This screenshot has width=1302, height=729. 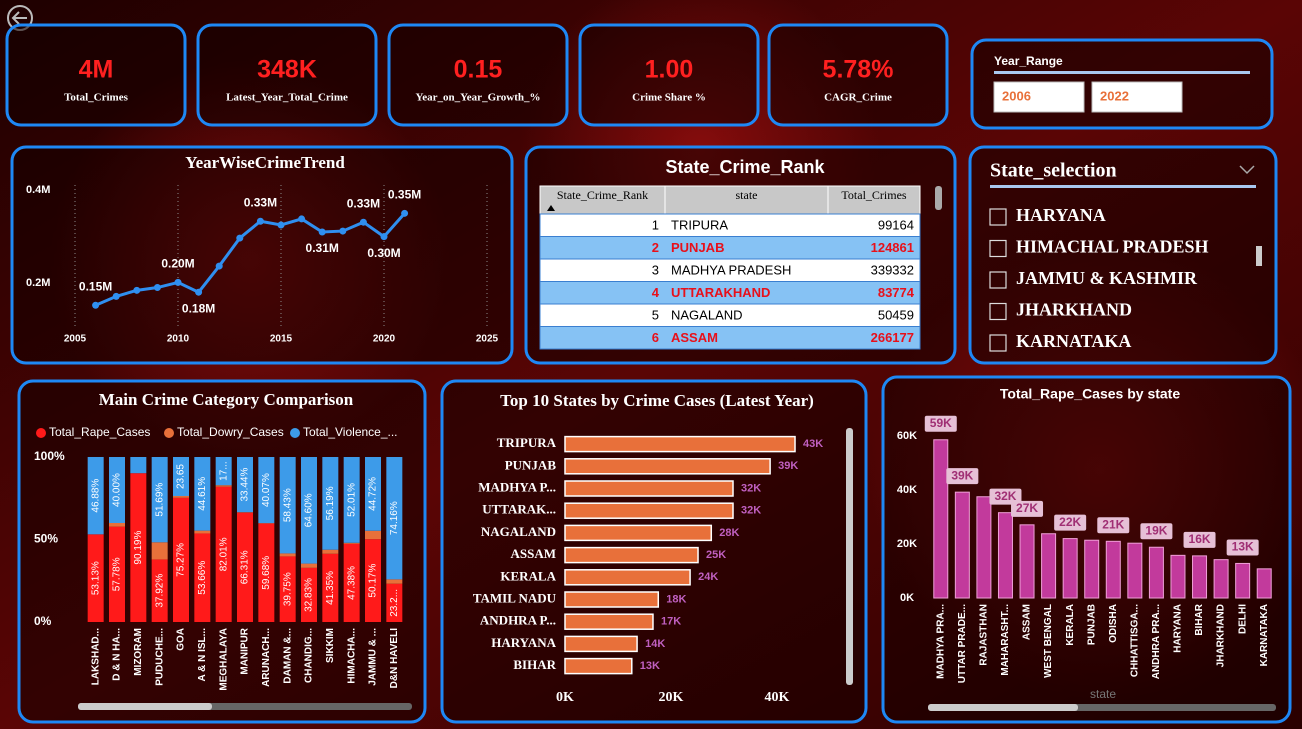 I want to click on range-slider, so click(x=1122, y=72).